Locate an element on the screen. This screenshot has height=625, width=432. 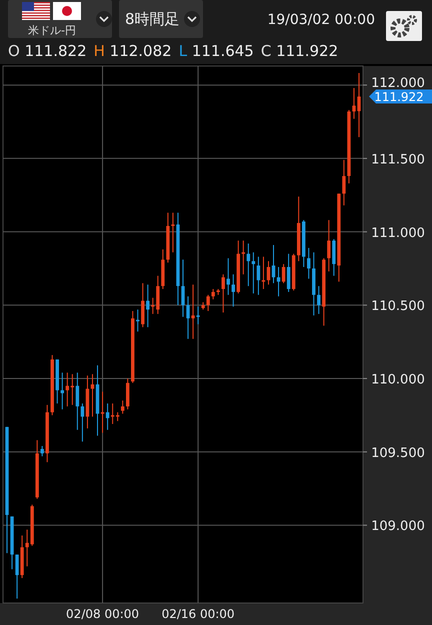
x-tick-label: 02/08 00:00 is located at coordinates (103, 614).